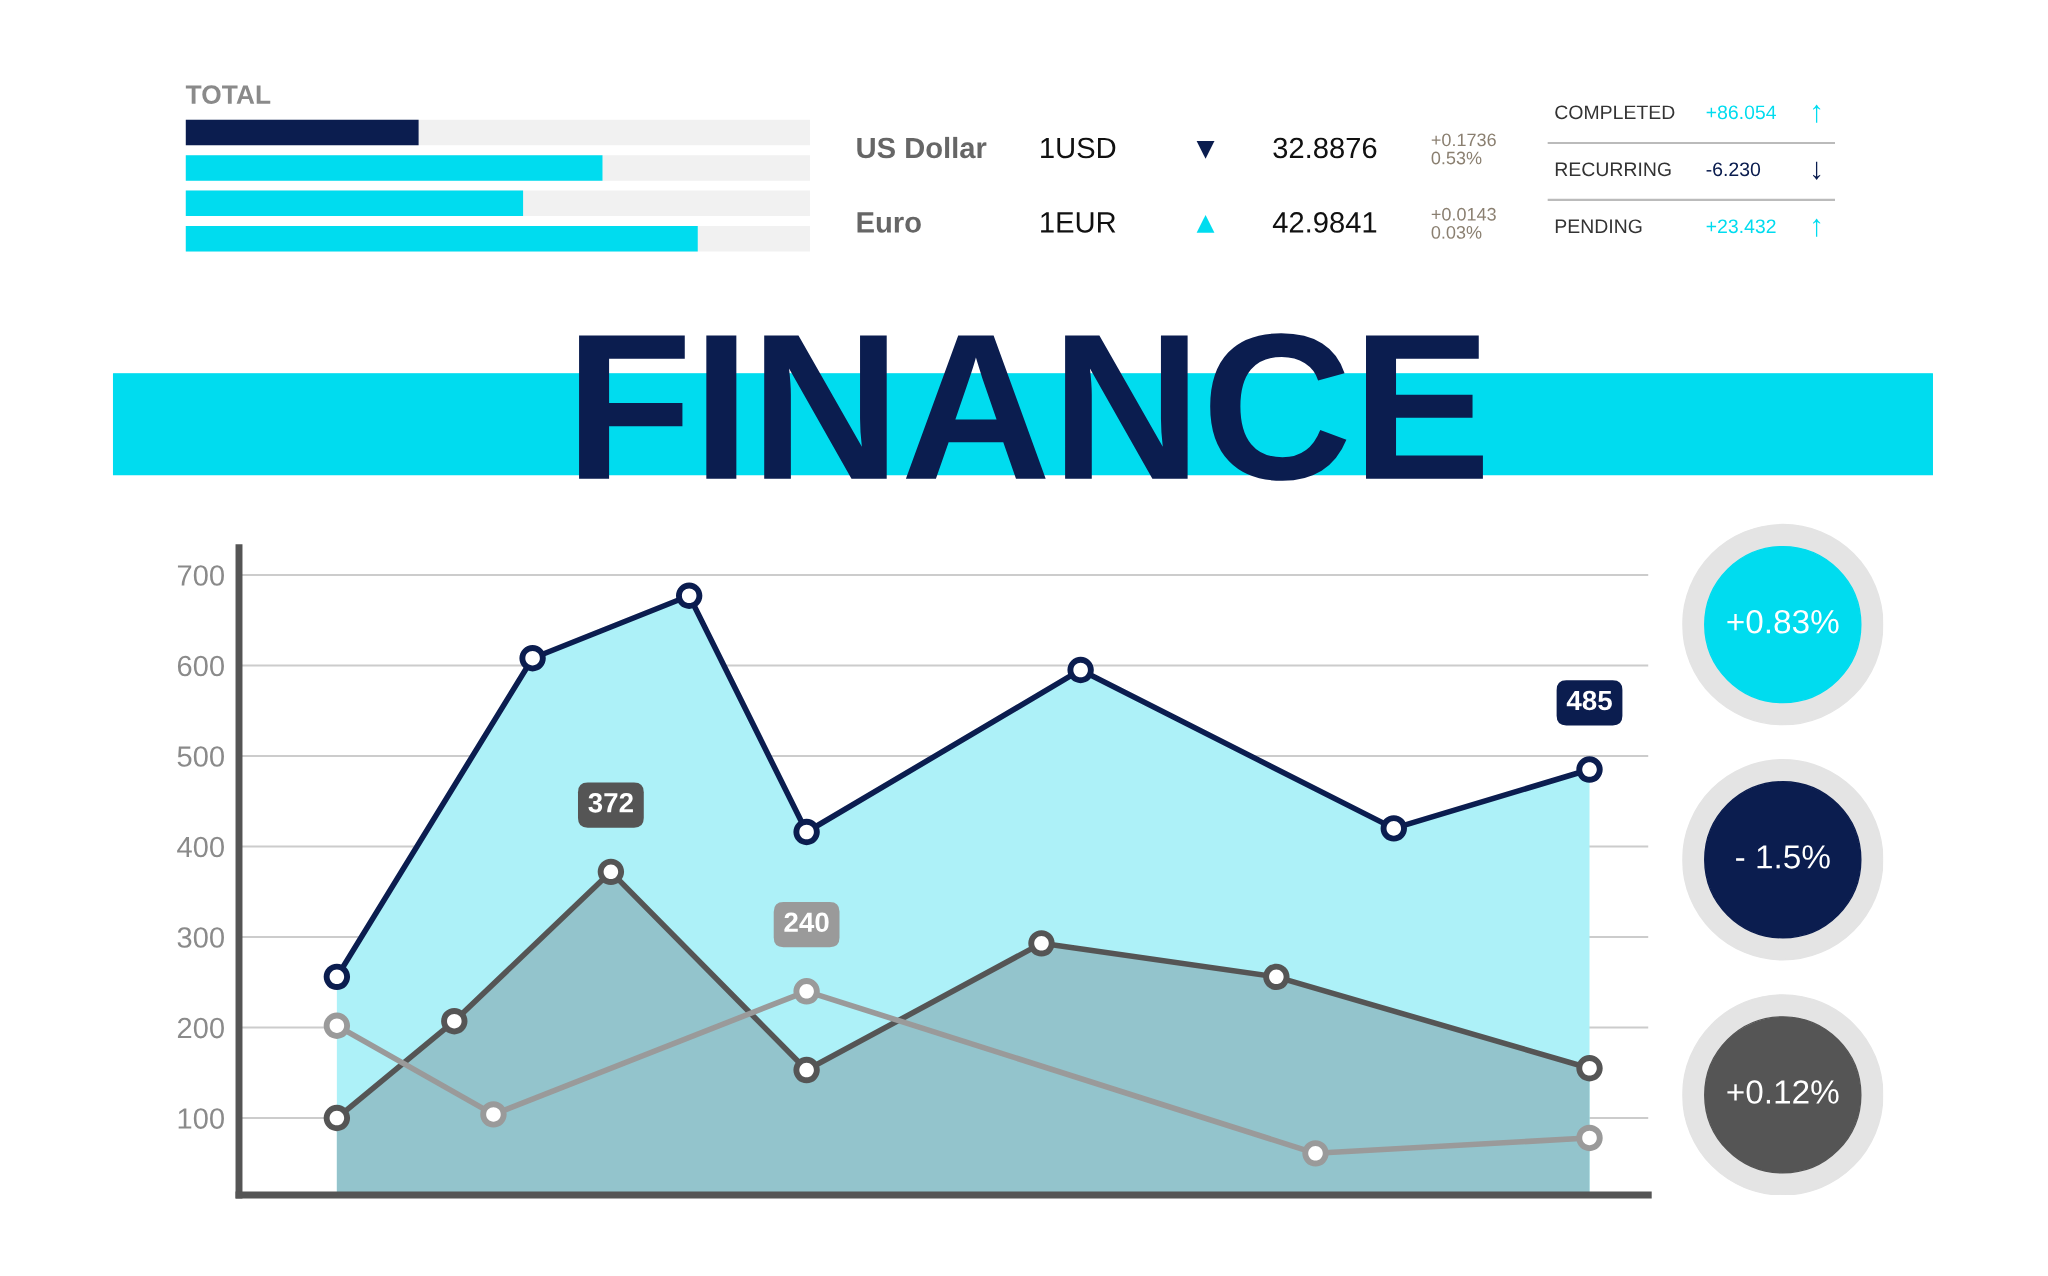 This screenshot has height=1276, width=2048. Describe the element at coordinates (922, 147) in the screenshot. I see `text: US Dollar` at that location.